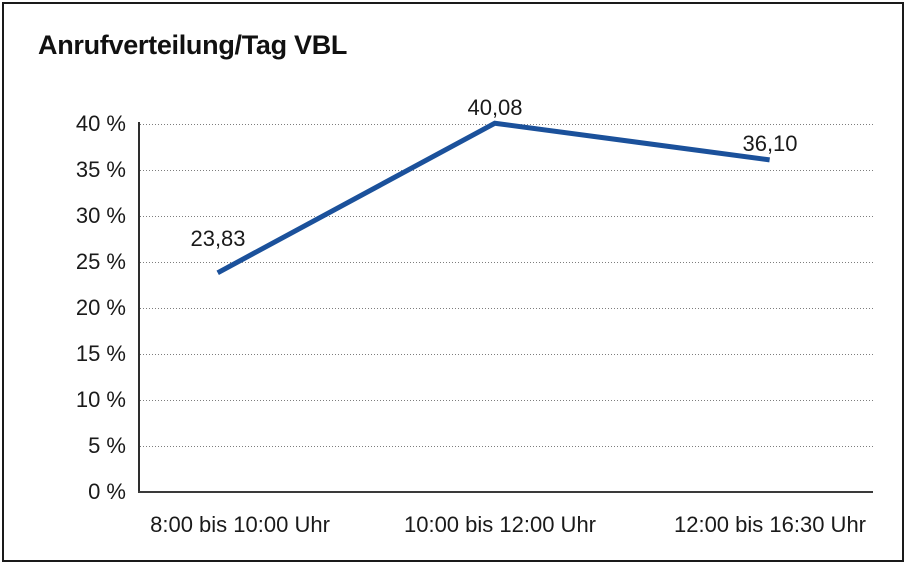 Image resolution: width=915 pixels, height=576 pixels. What do you see at coordinates (193, 45) in the screenshot?
I see `chart-title: Anrufverteilung/Tag VBL` at bounding box center [193, 45].